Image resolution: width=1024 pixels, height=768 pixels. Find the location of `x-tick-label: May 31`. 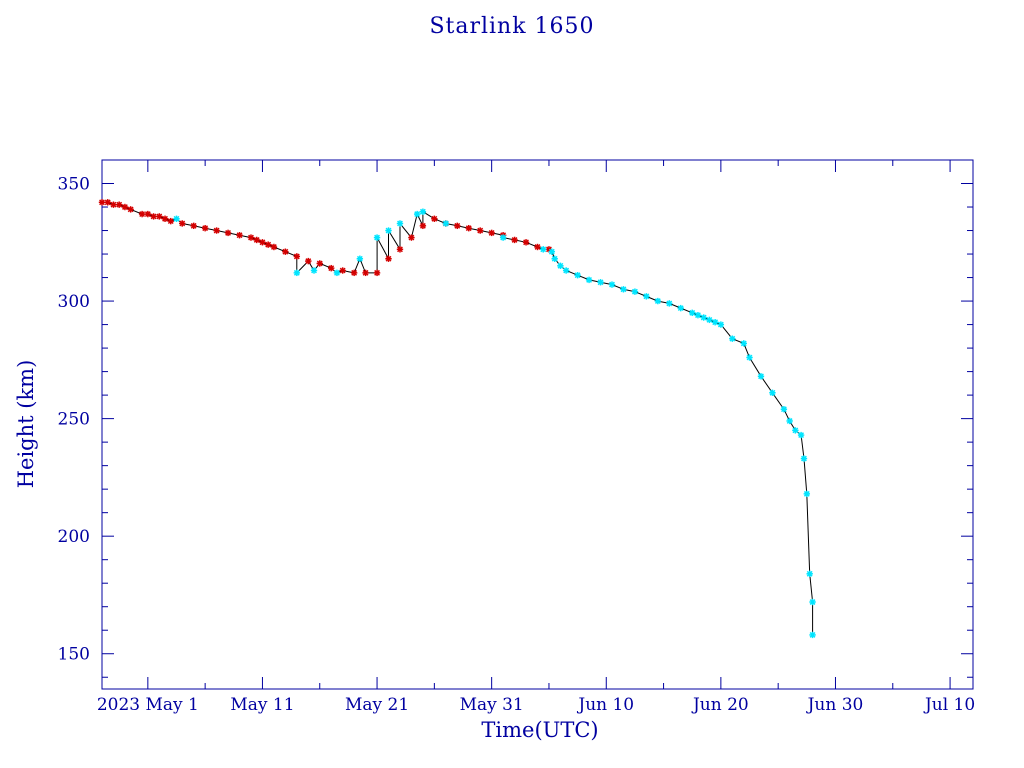

x-tick-label: May 31 is located at coordinates (492, 705).